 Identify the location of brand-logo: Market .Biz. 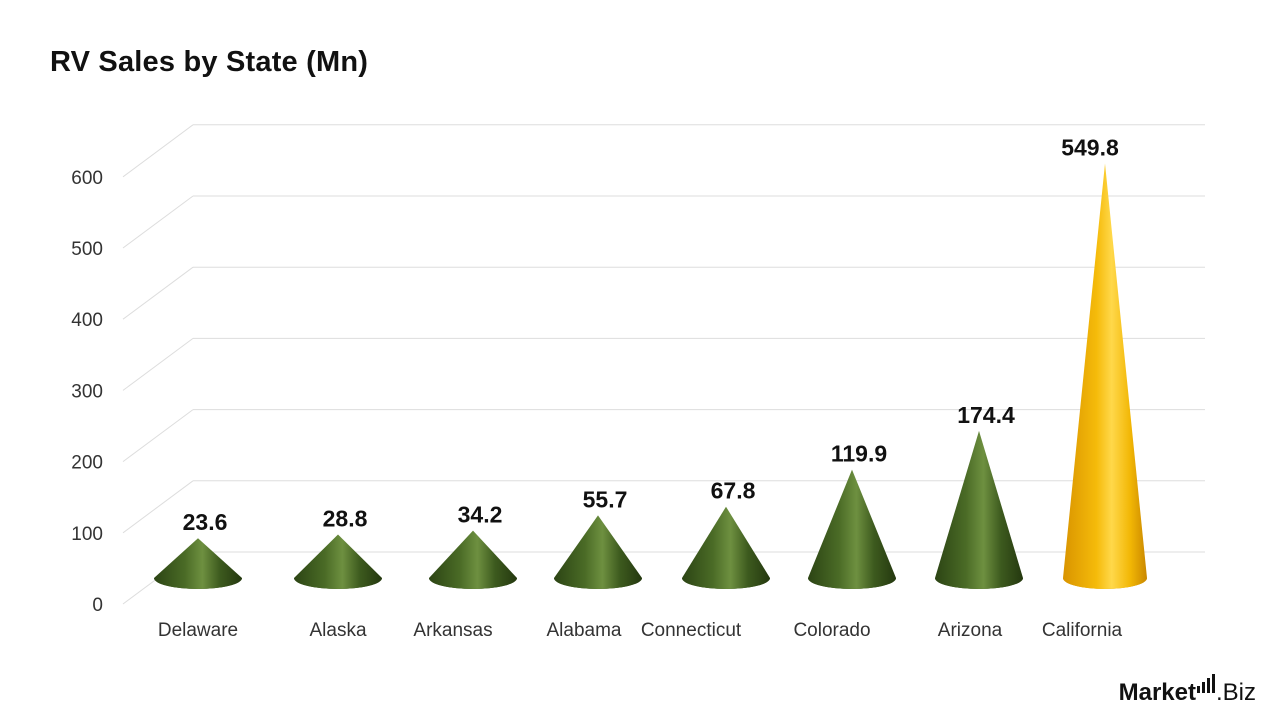
(1187, 689).